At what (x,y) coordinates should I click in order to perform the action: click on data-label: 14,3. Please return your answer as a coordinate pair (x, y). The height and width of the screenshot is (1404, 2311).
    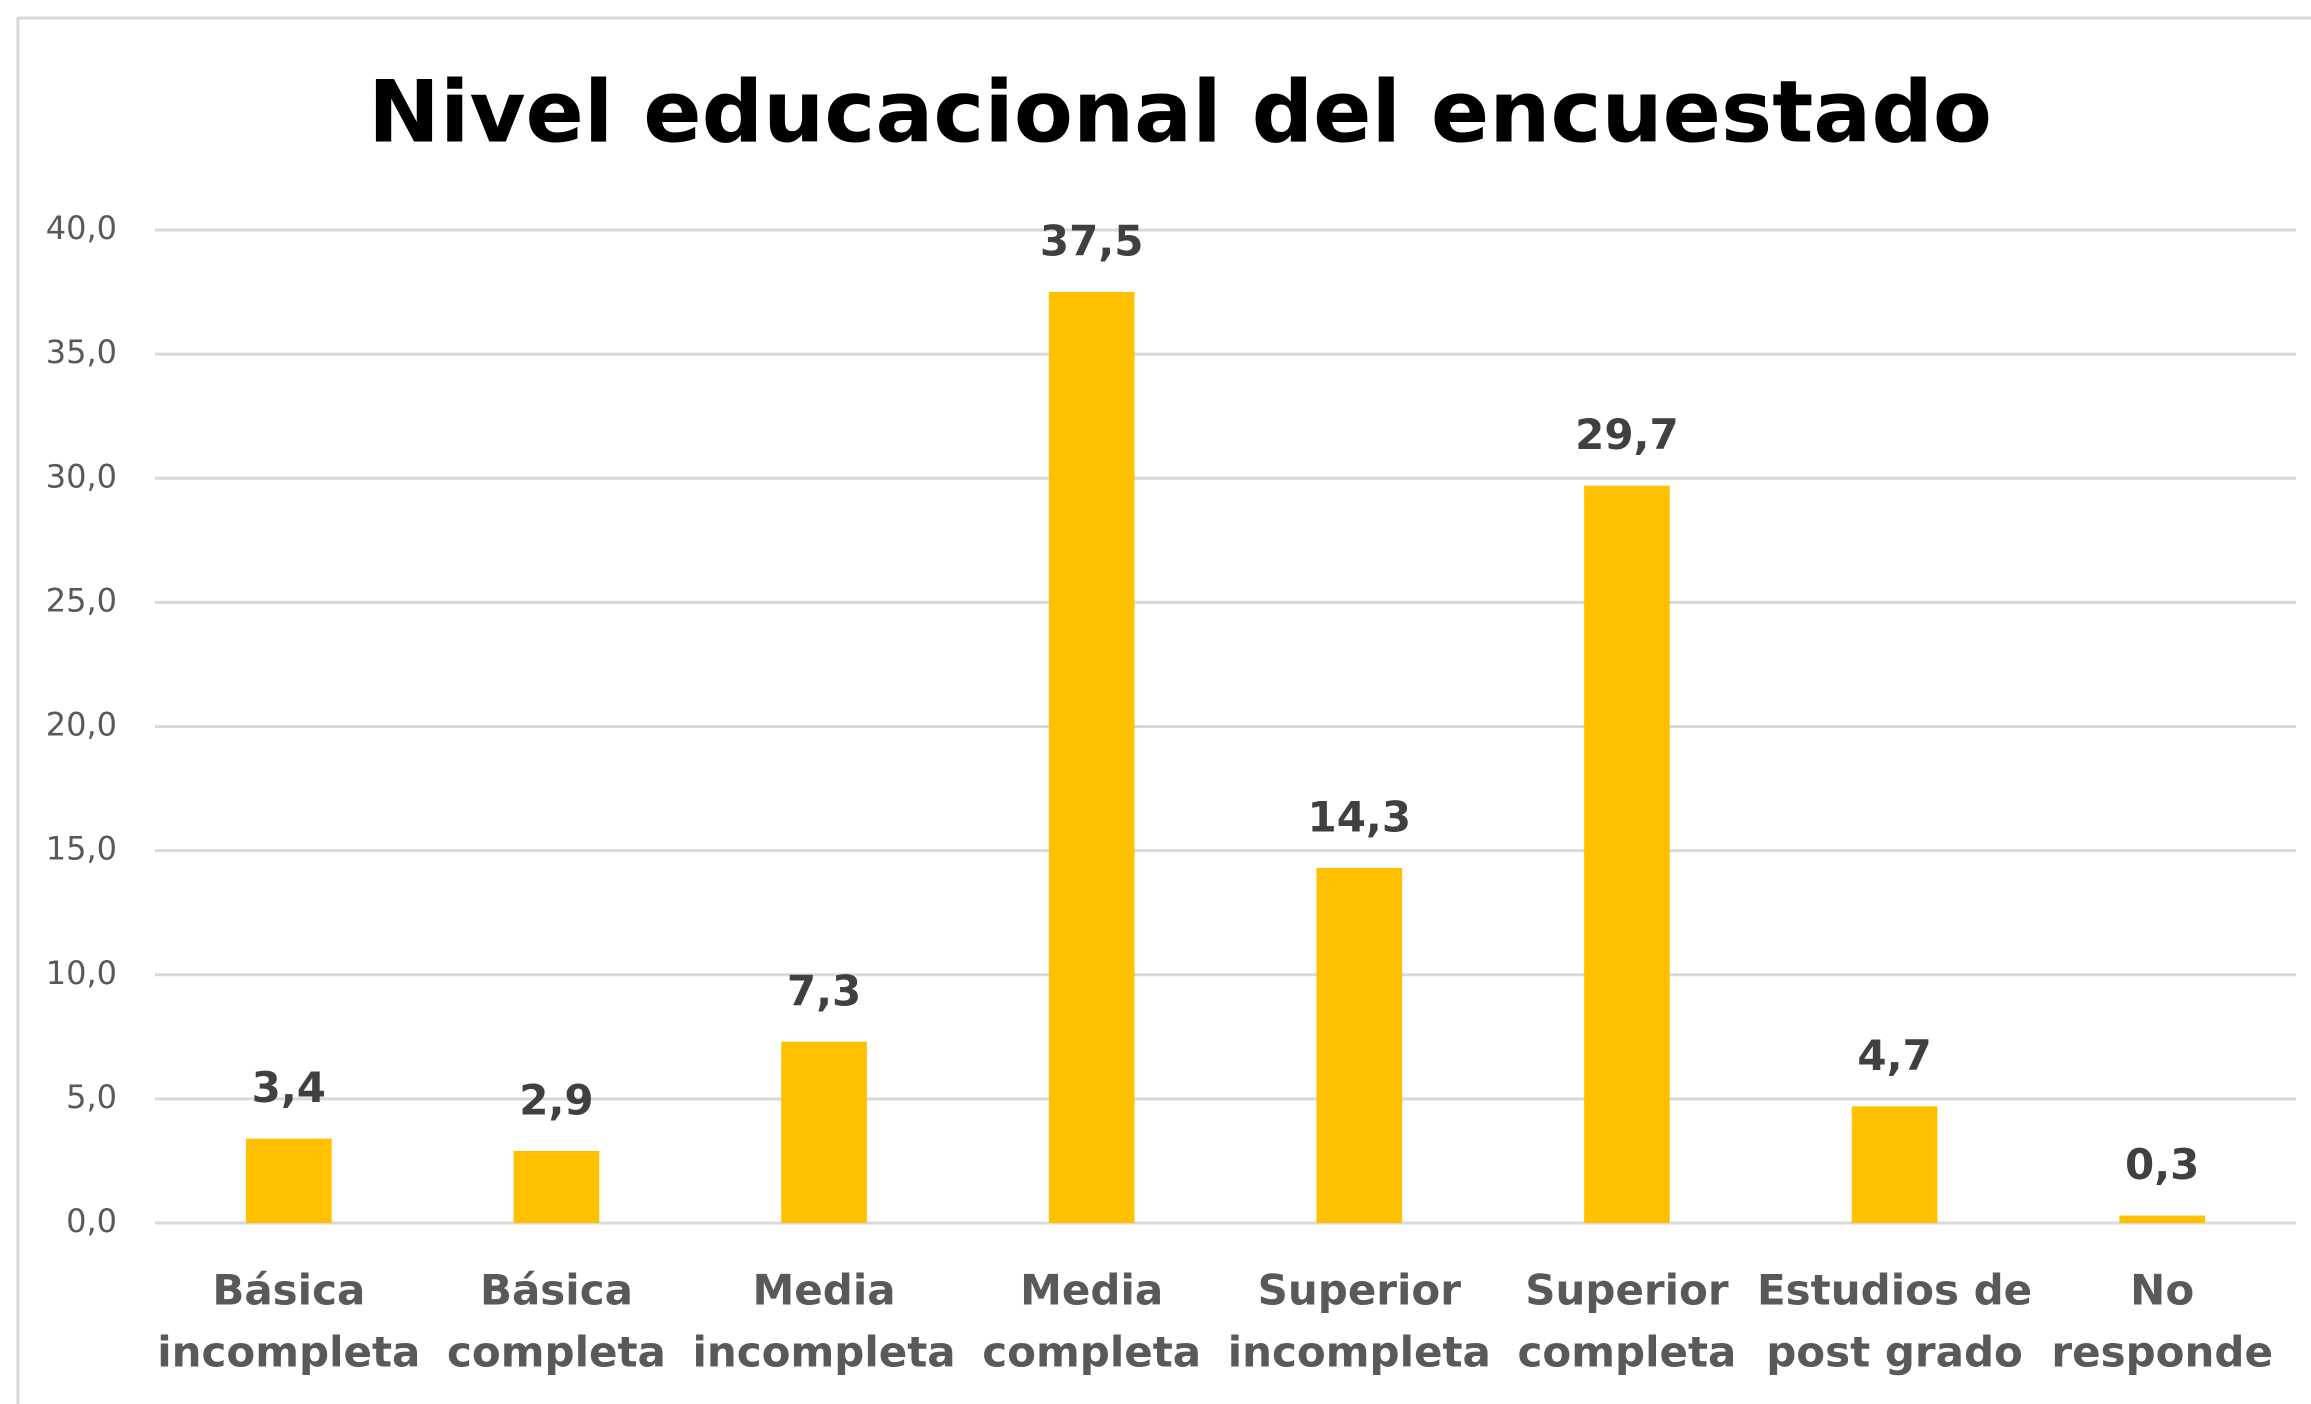
    Looking at the image, I should click on (1359, 817).